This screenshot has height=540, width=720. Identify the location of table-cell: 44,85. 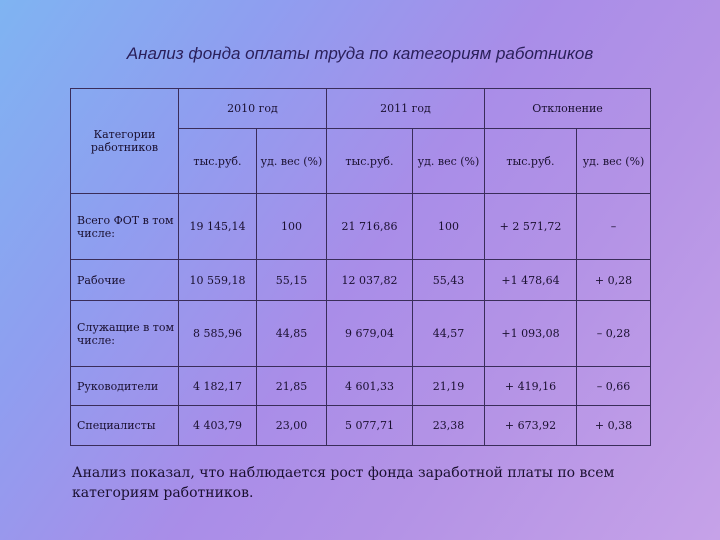
(291, 333).